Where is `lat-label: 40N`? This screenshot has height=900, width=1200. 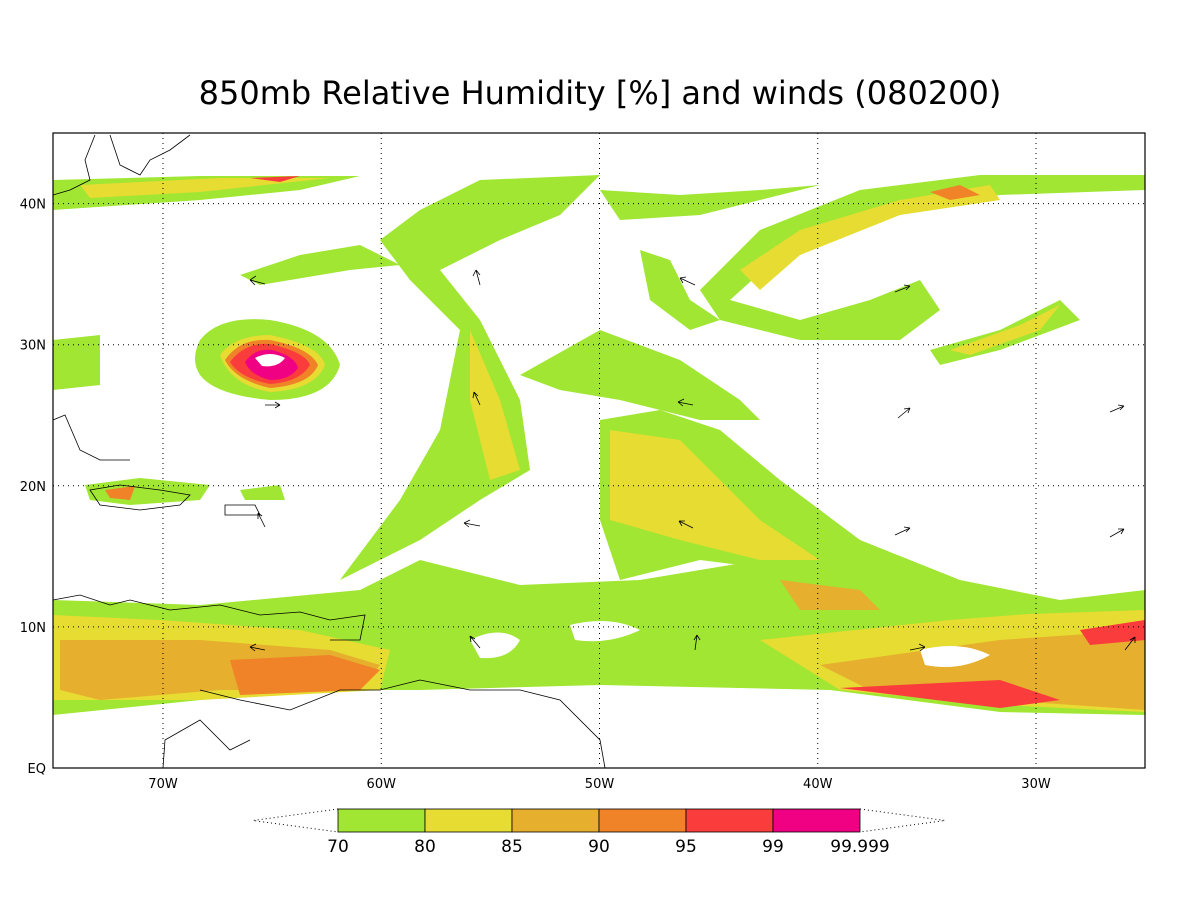 lat-label: 40N is located at coordinates (33, 205).